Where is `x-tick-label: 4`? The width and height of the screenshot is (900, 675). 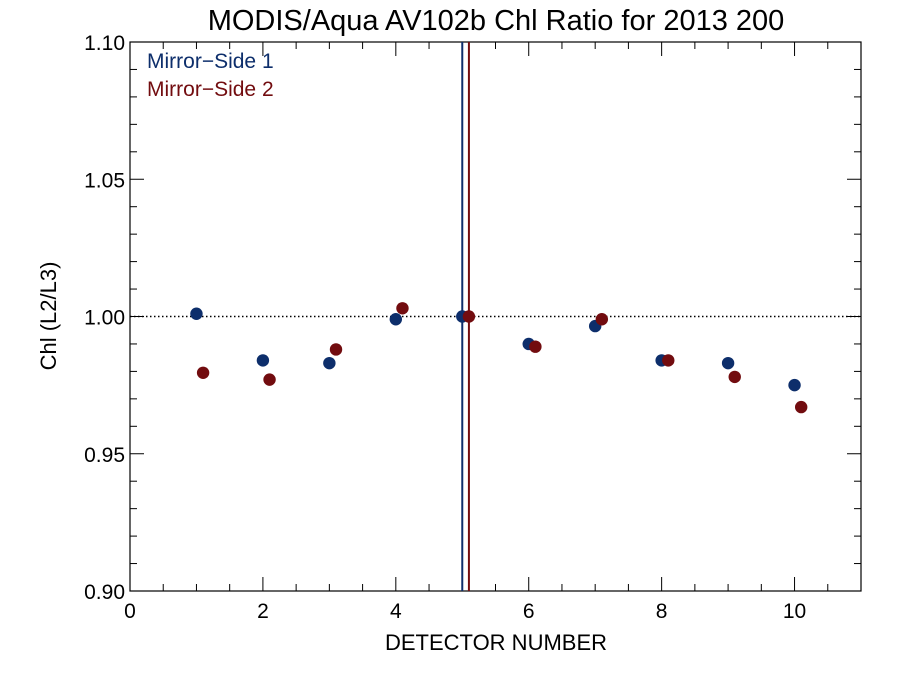 x-tick-label: 4 is located at coordinates (396, 611).